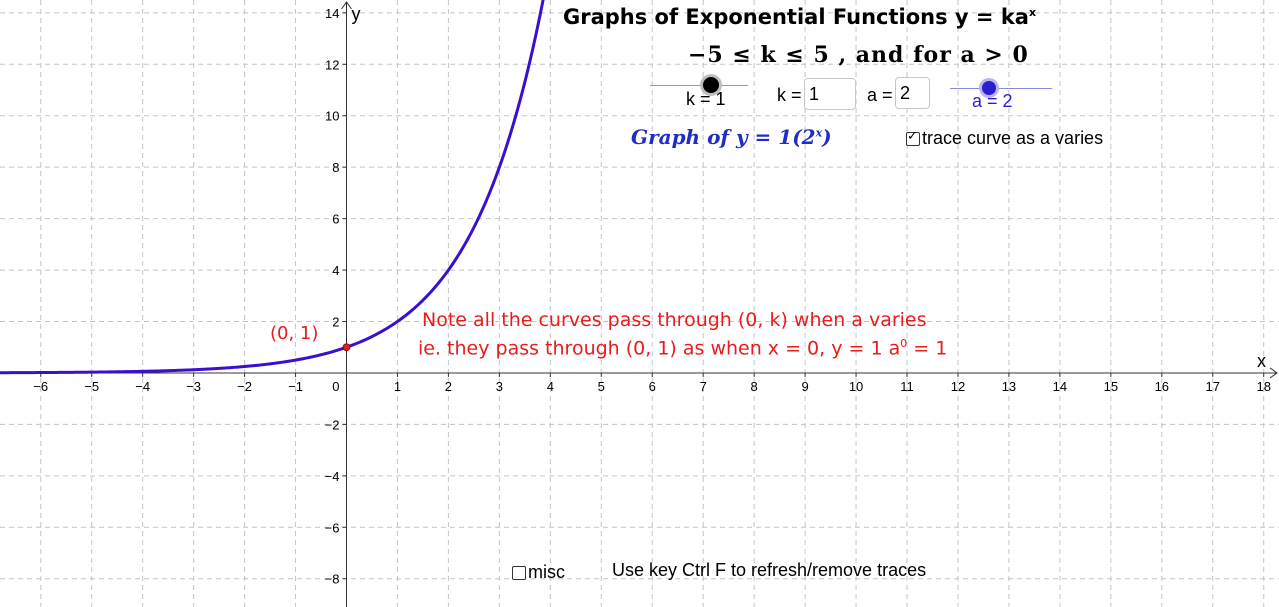 The height and width of the screenshot is (607, 1279). I want to click on slider-a-handle, so click(989, 88).